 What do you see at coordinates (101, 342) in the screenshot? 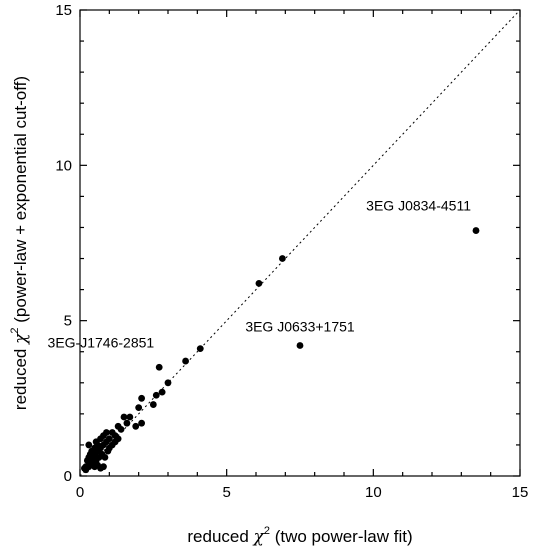
I see `point-annotation: 3EG-J1746-2851` at bounding box center [101, 342].